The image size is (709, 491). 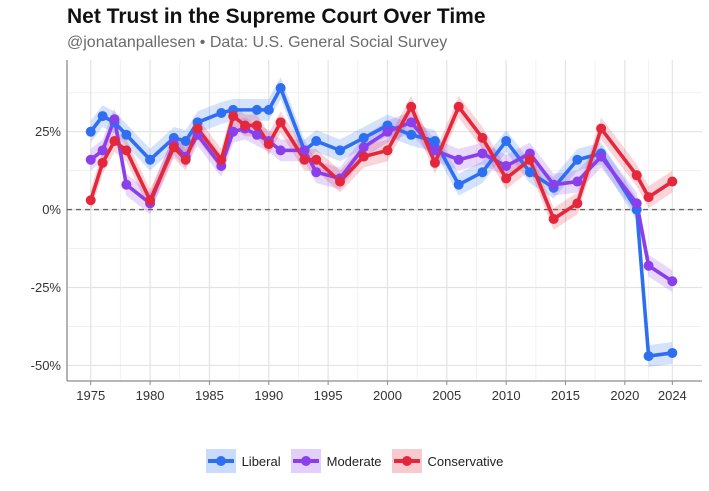 I want to click on x-tick-label: 2015, so click(x=565, y=395).